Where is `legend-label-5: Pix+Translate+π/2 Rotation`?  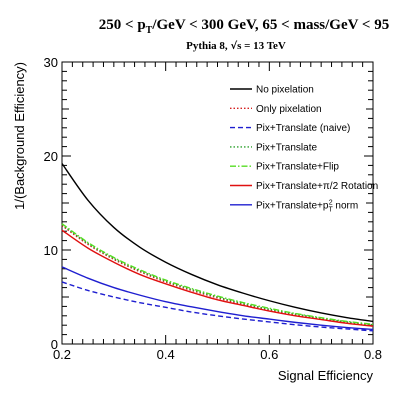
legend-label-5: Pix+Translate+π/2 Rotation is located at coordinates (317, 186).